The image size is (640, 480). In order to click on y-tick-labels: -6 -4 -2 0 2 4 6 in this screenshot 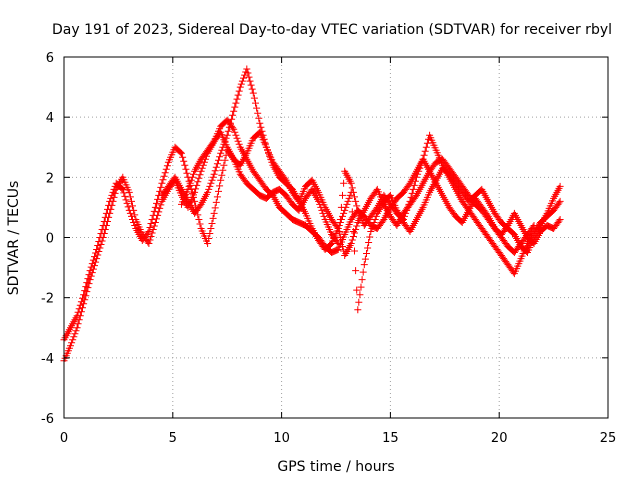, I will do `click(47, 239)`.